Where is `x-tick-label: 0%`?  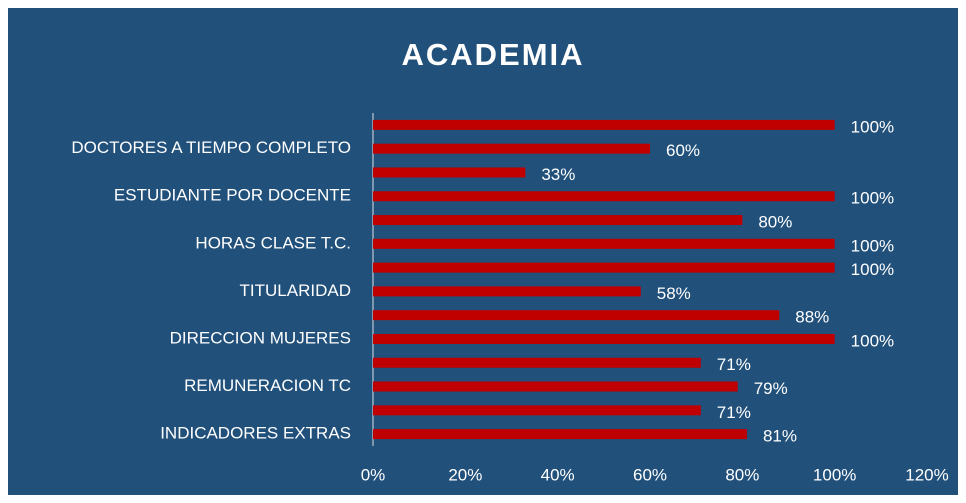 x-tick-label: 0% is located at coordinates (373, 474).